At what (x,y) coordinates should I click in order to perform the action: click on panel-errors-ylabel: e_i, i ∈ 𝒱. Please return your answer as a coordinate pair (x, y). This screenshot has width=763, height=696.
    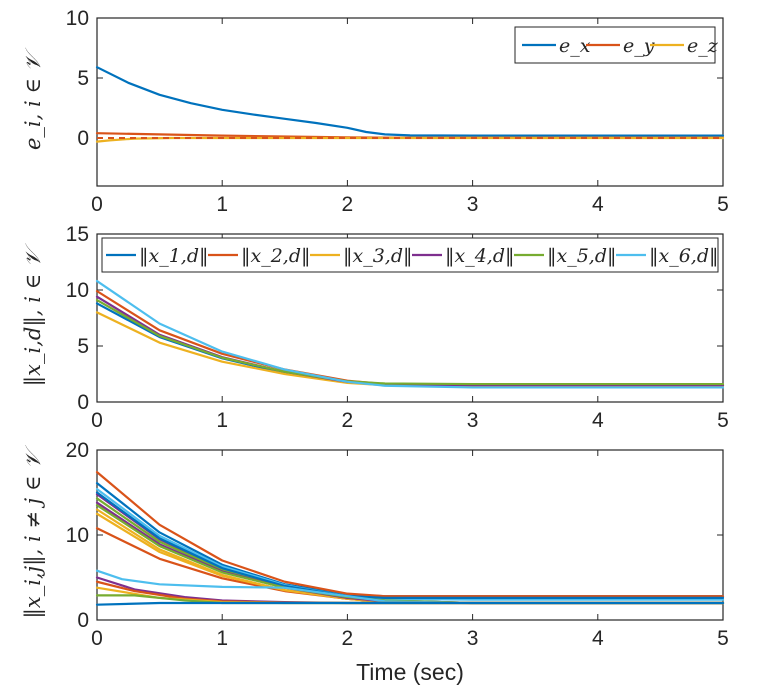
    Looking at the image, I should click on (33, 98).